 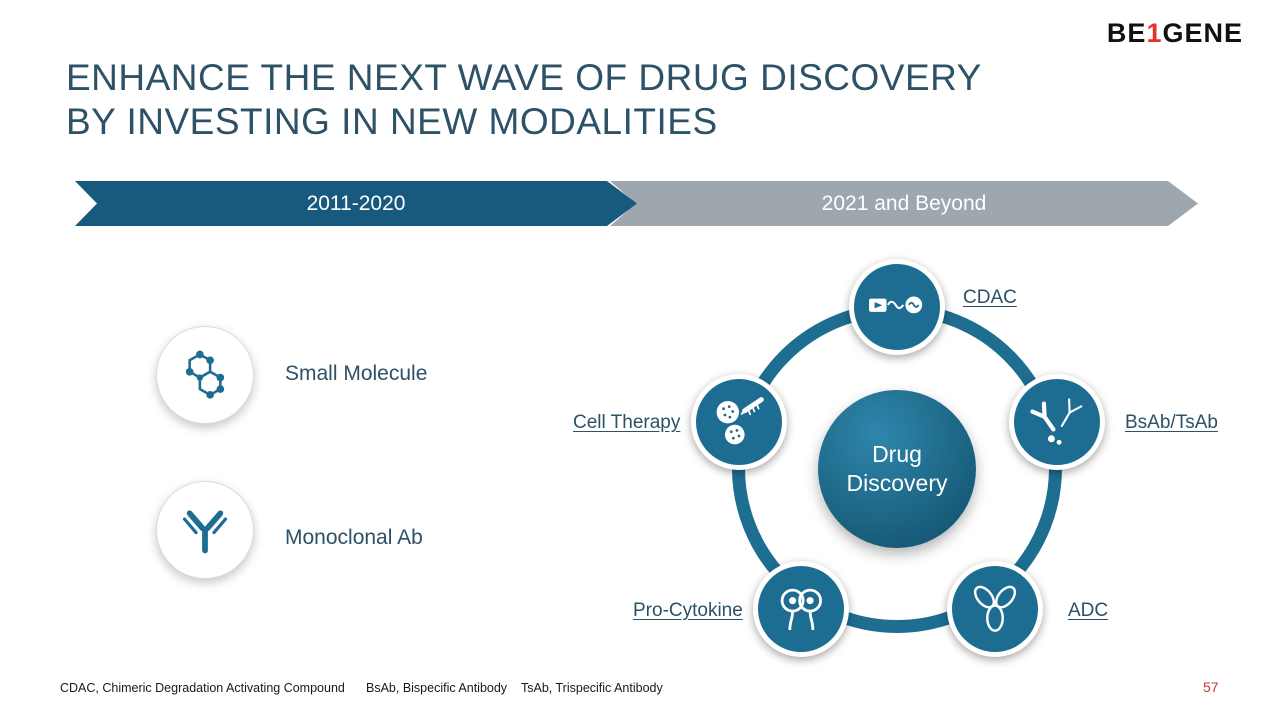 I want to click on adc-node, so click(x=995, y=609).